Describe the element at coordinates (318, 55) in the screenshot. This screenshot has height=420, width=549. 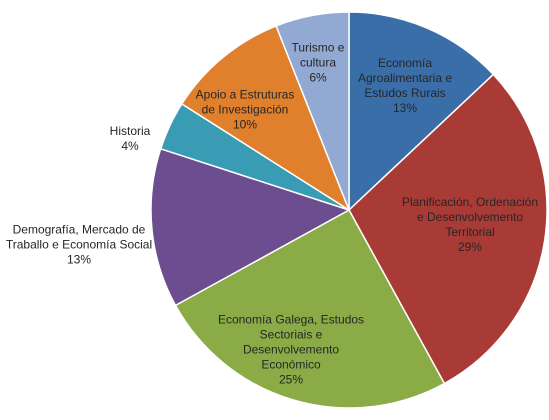
I see `category-label: Turismo e cultura` at that location.